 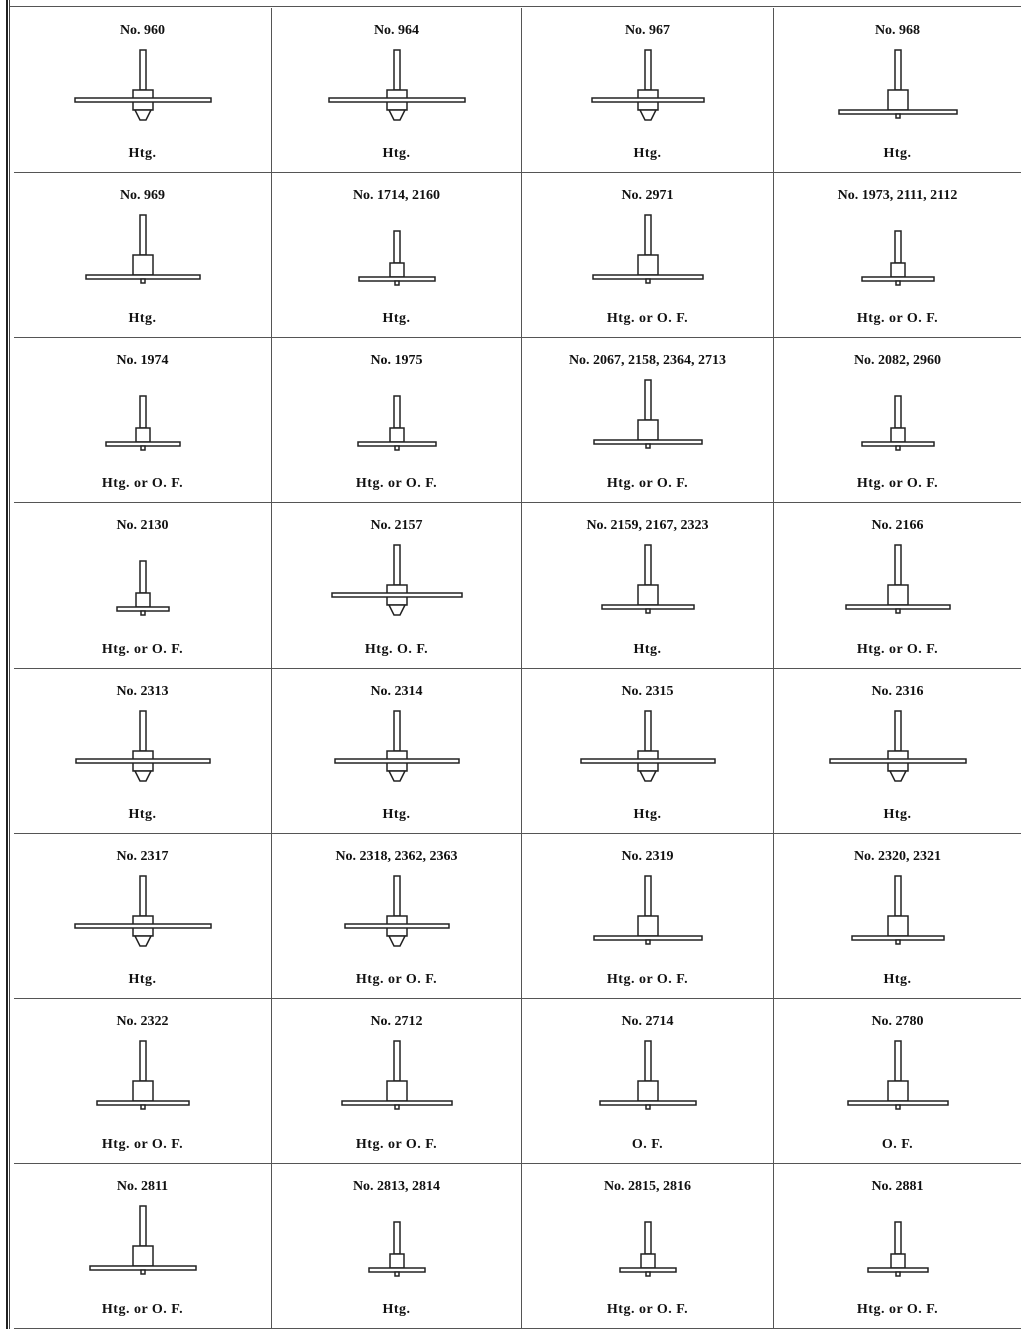 What do you see at coordinates (142, 1186) in the screenshot?
I see `item-number: No. 2811` at bounding box center [142, 1186].